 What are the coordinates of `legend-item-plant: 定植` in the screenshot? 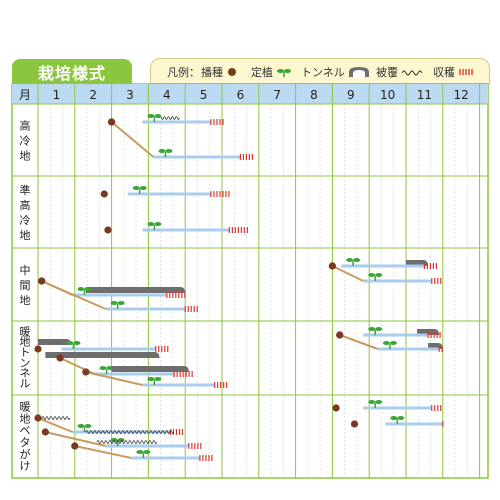 It's located at (271, 72).